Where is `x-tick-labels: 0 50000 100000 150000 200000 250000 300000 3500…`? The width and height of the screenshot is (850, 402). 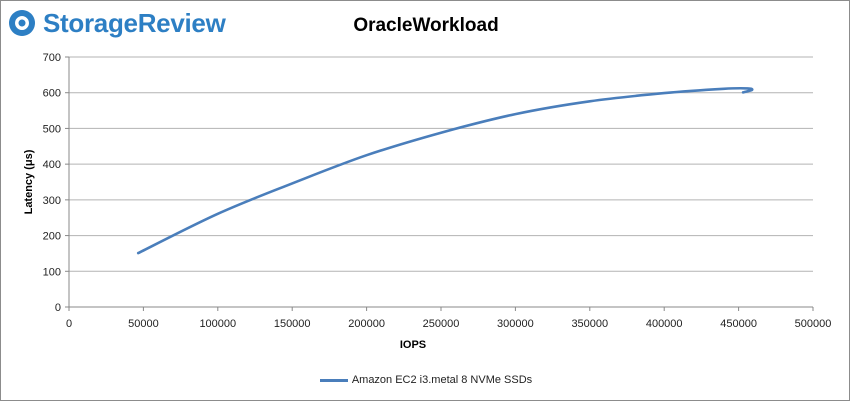
x-tick-labels: 0 50000 100000 150000 200000 250000 300000 3500… is located at coordinates (448, 324).